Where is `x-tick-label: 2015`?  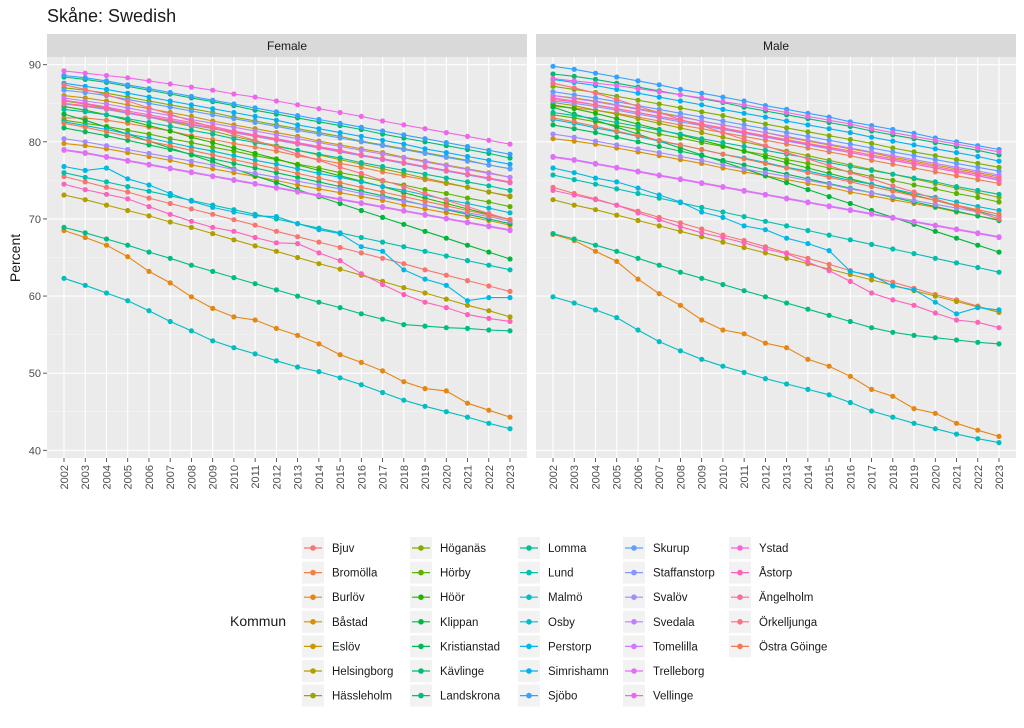 x-tick-label: 2015 is located at coordinates (341, 477).